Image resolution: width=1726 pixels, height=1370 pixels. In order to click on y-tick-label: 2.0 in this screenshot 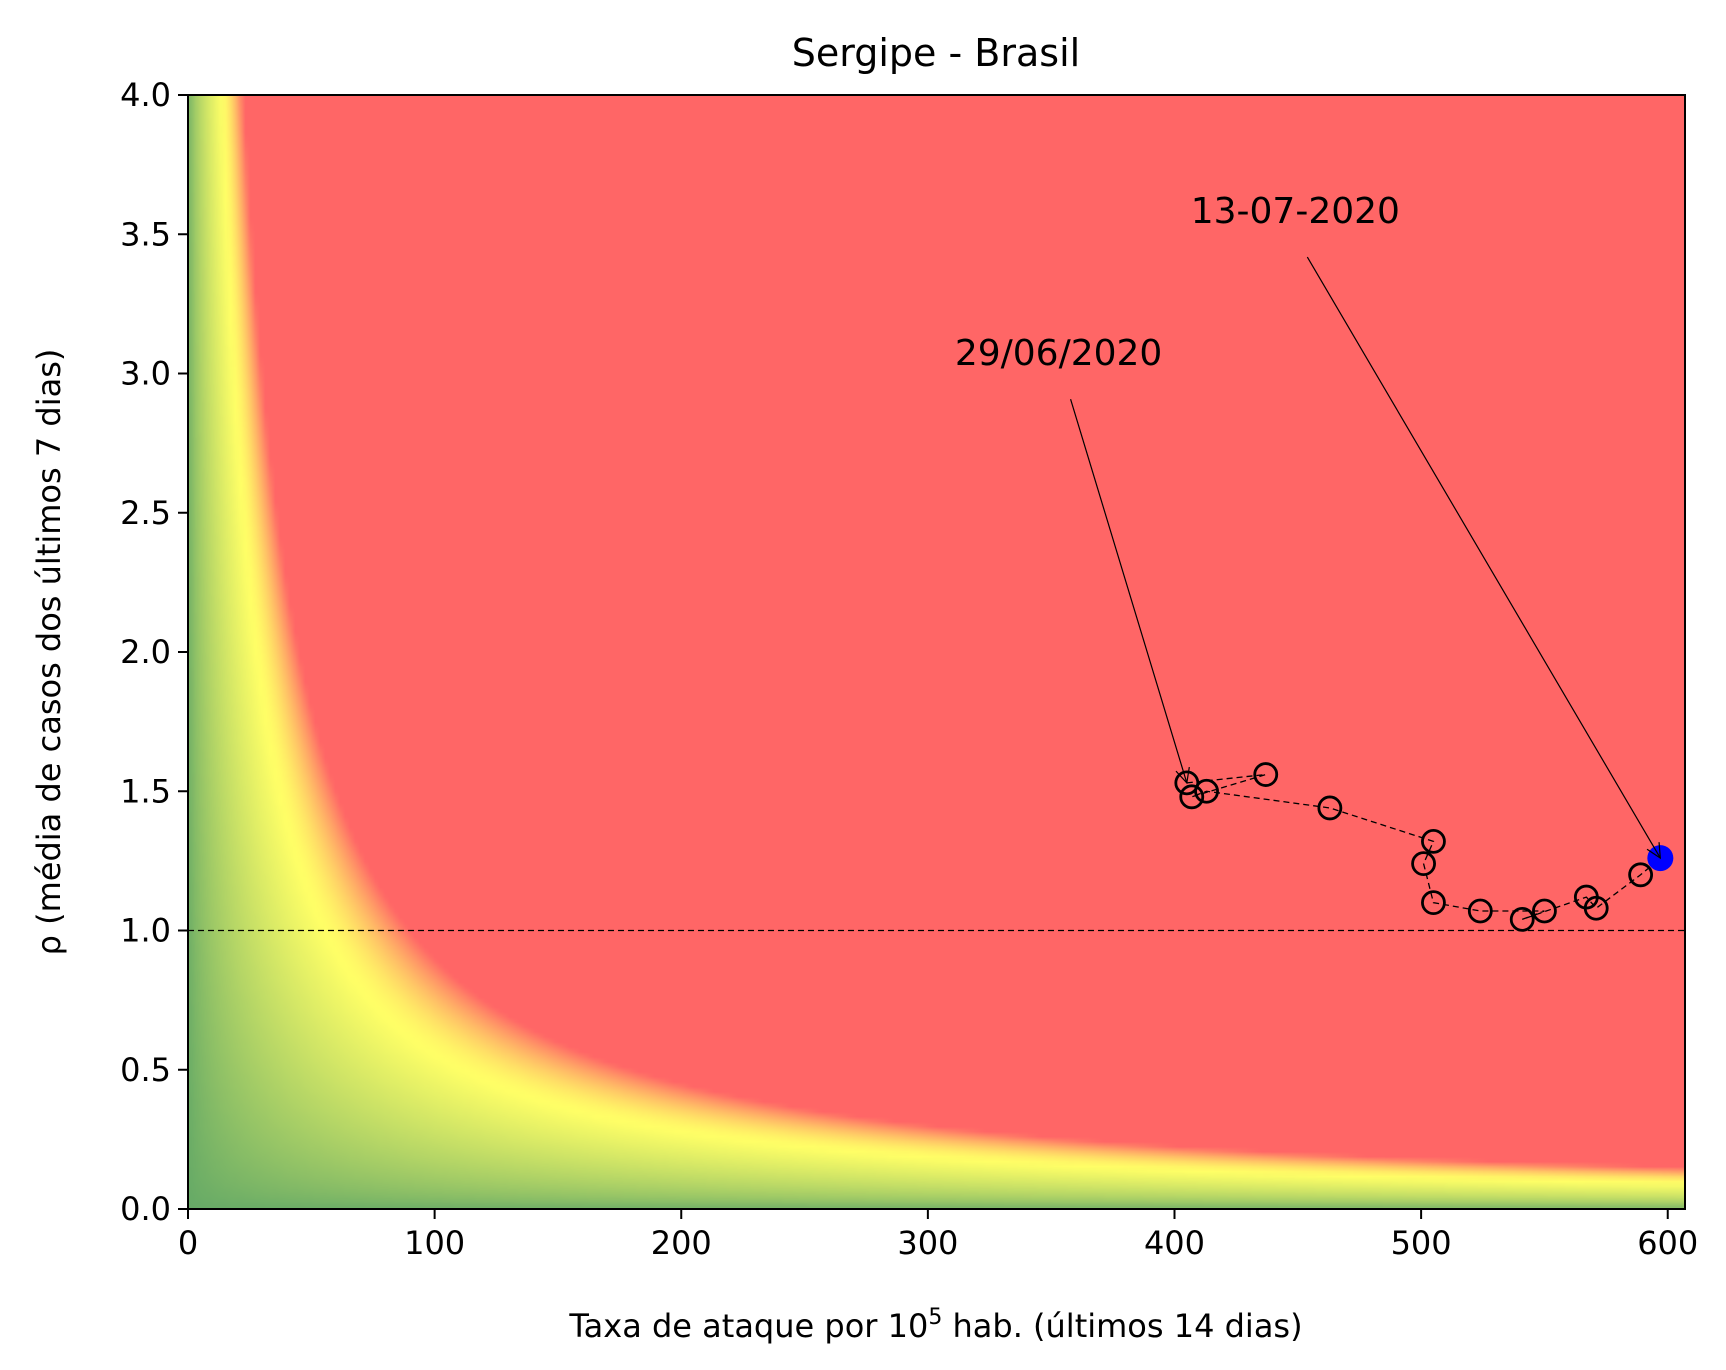, I will do `click(145, 652)`.